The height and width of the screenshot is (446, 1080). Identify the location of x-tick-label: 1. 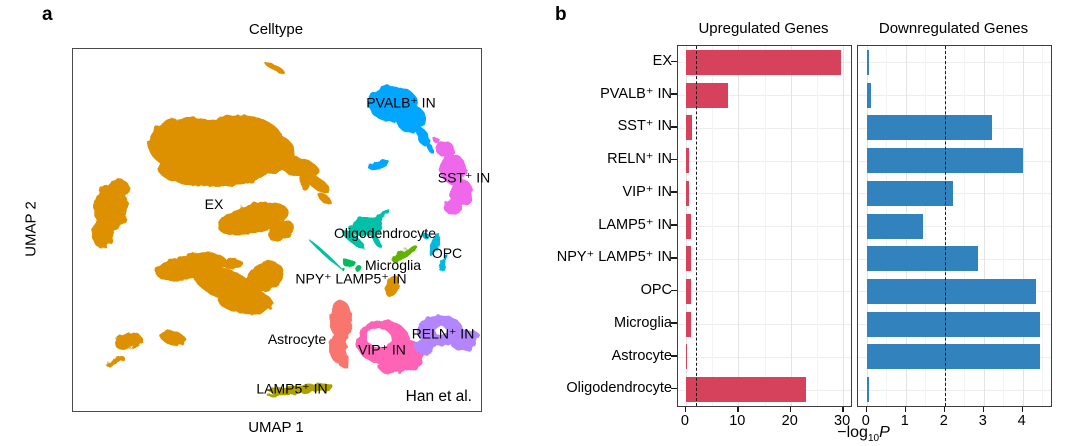
(904, 421).